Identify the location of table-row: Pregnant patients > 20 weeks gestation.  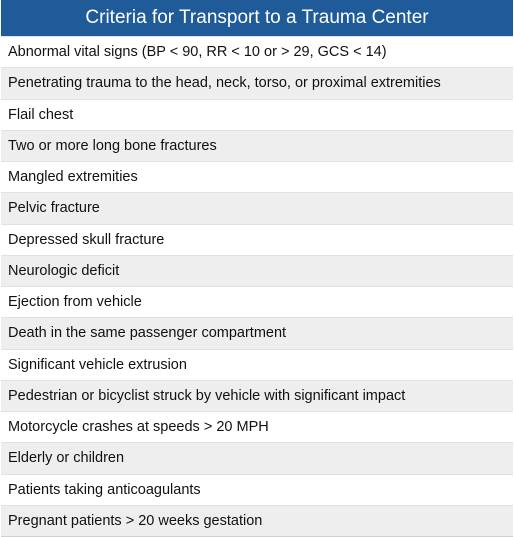
(257, 520).